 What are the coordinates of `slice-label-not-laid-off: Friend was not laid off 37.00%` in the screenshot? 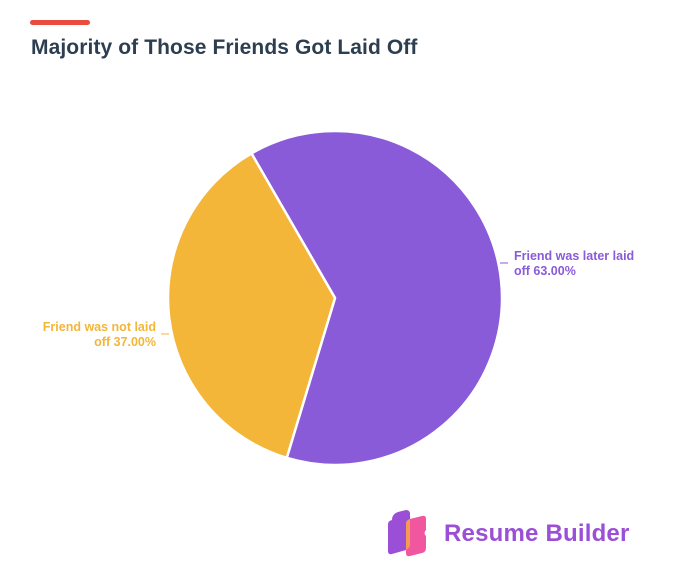 It's located at (99, 335).